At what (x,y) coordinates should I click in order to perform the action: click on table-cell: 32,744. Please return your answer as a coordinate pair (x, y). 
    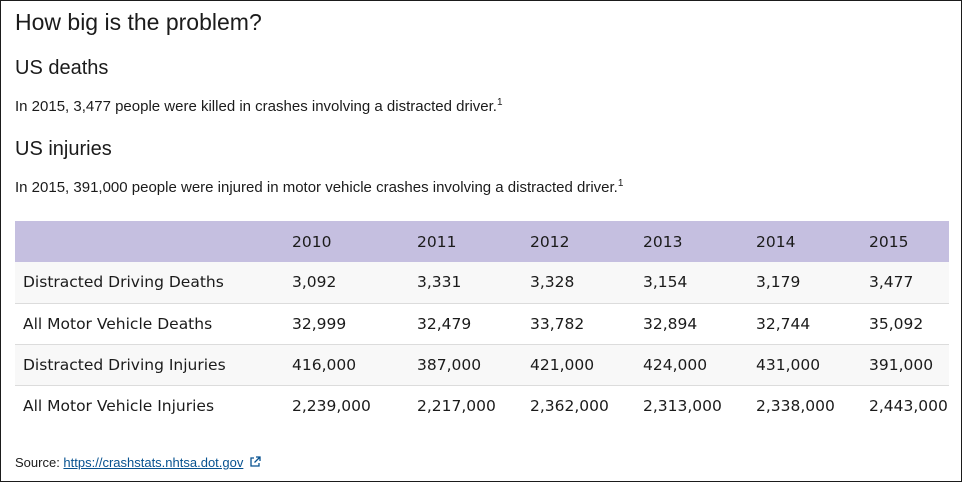
    Looking at the image, I should click on (783, 323).